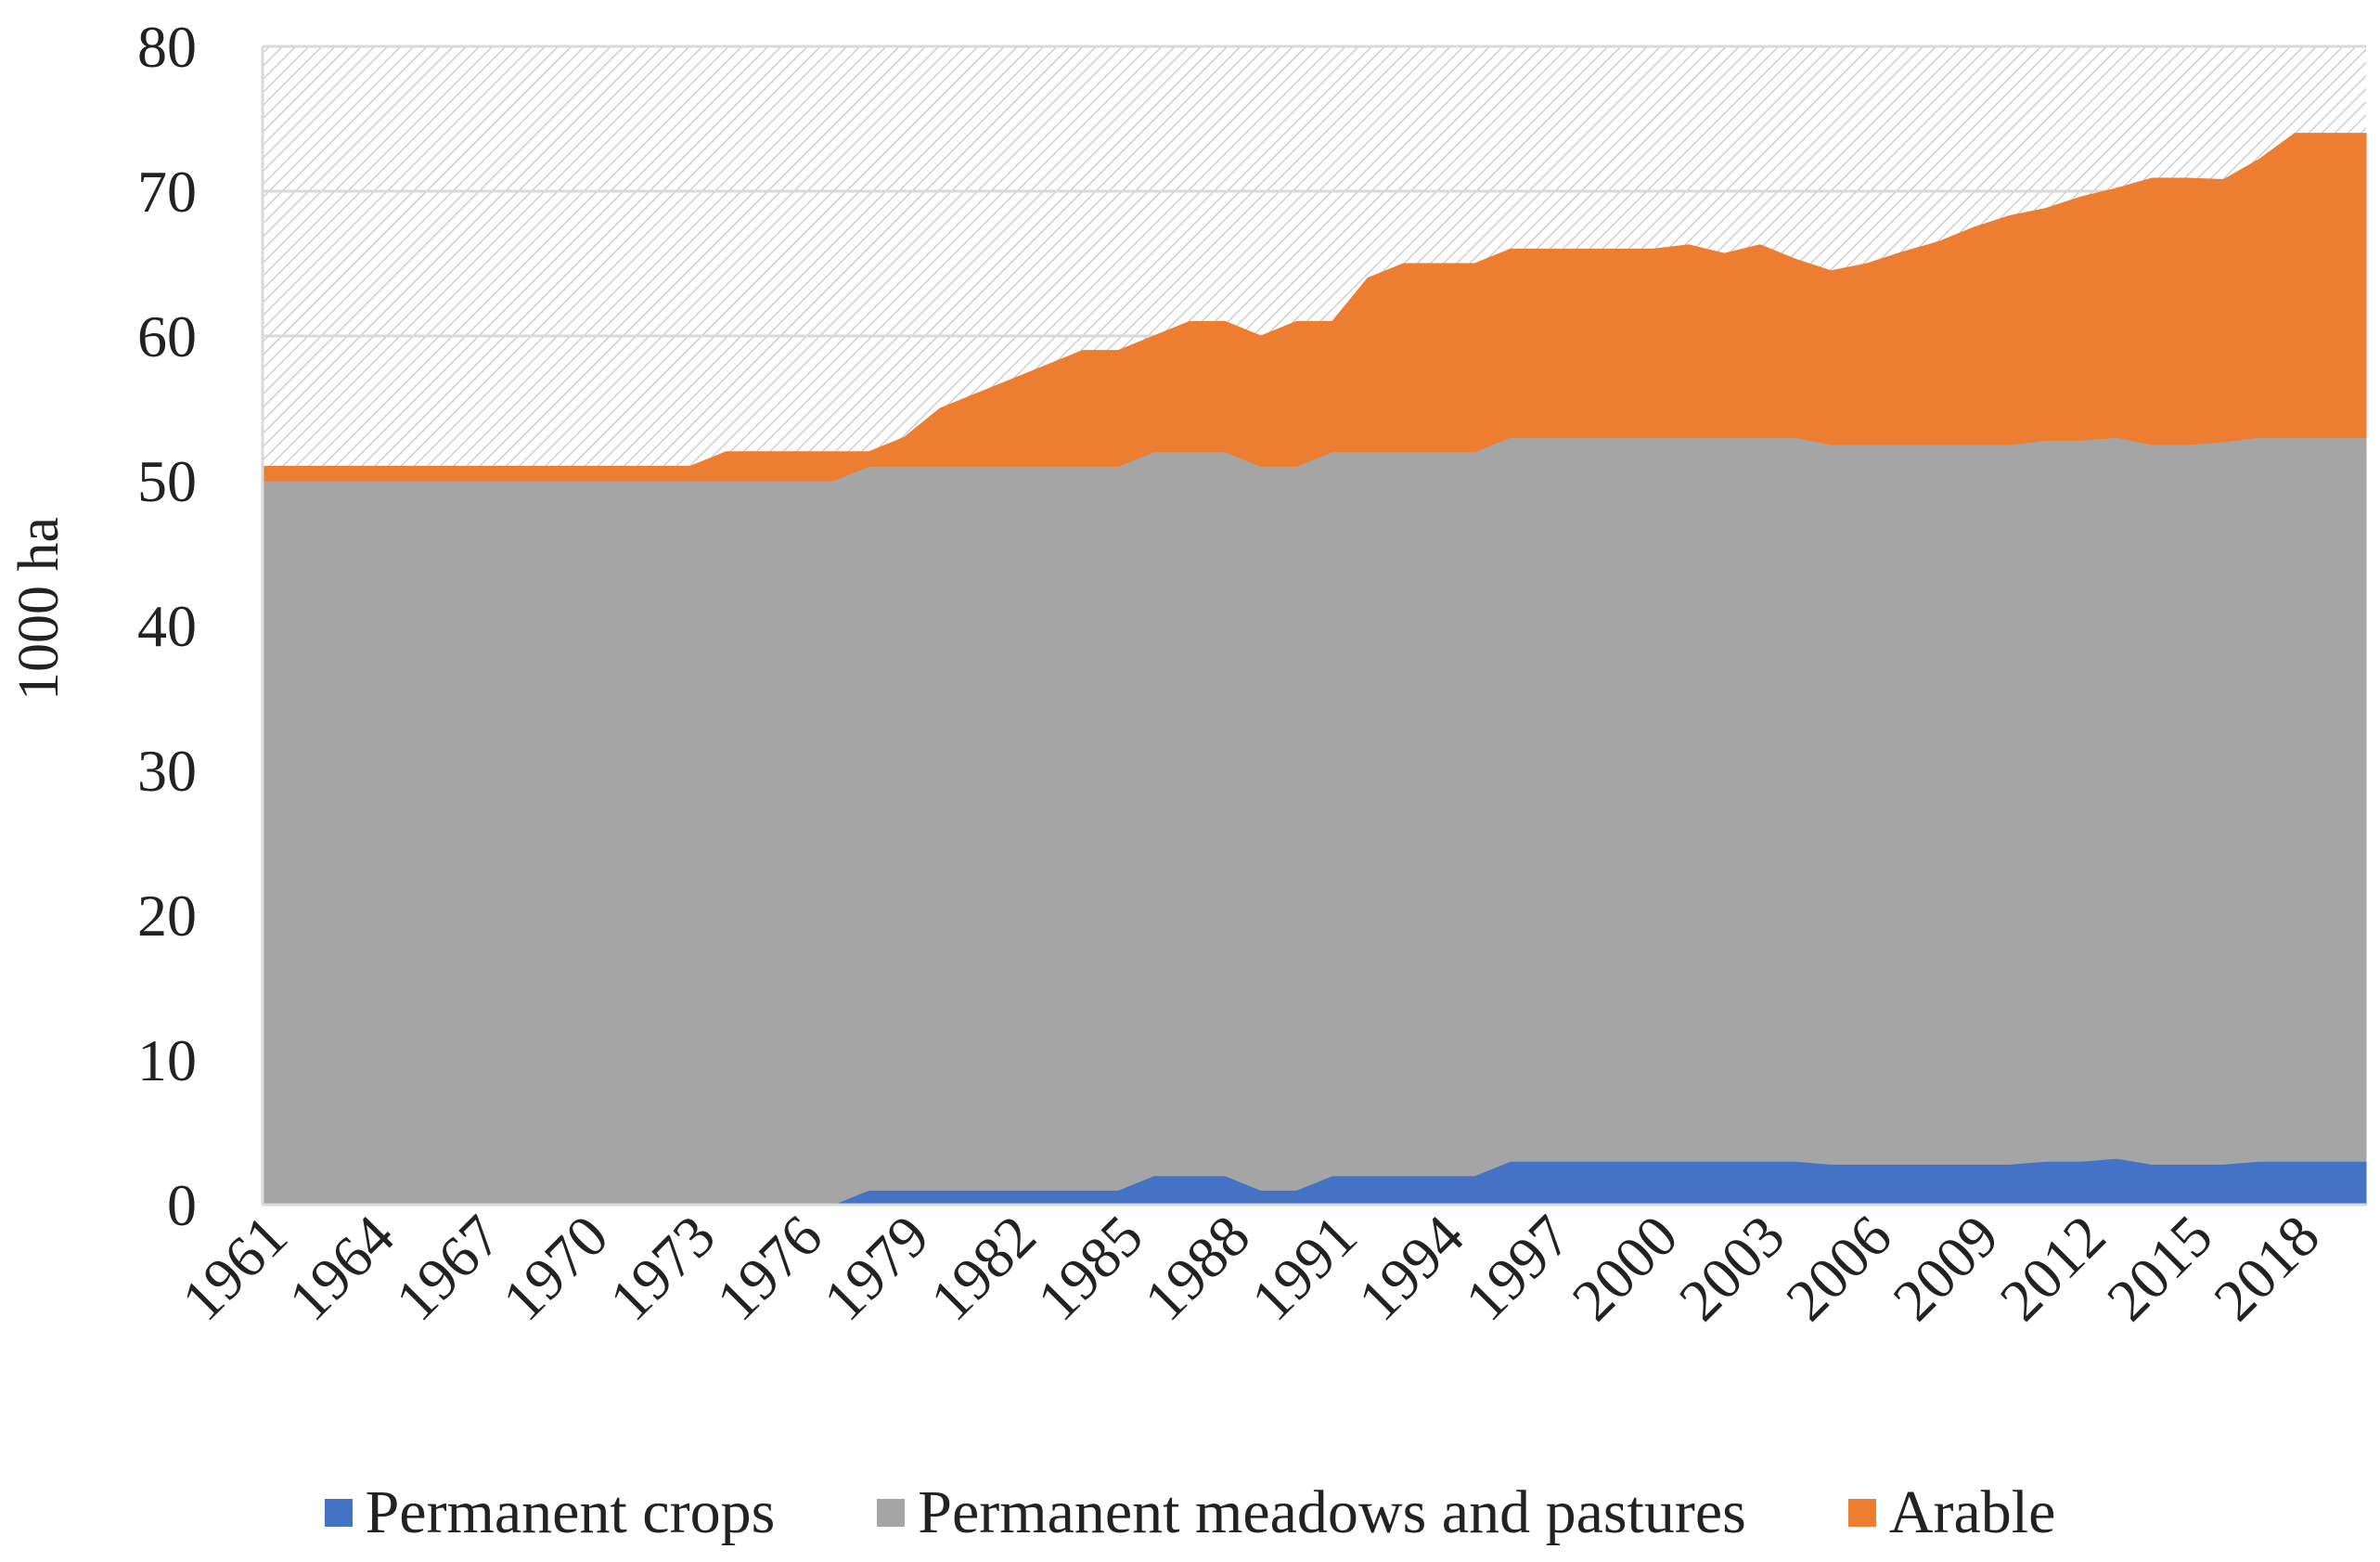 This screenshot has height=1562, width=2380. I want to click on x-tick-label-1976: 1976, so click(769, 1268).